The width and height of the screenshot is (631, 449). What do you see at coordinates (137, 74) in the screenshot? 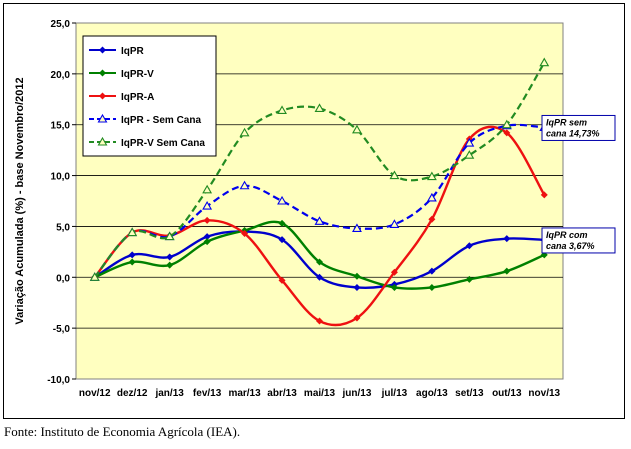
I see `legend-label: IqPR-V` at bounding box center [137, 74].